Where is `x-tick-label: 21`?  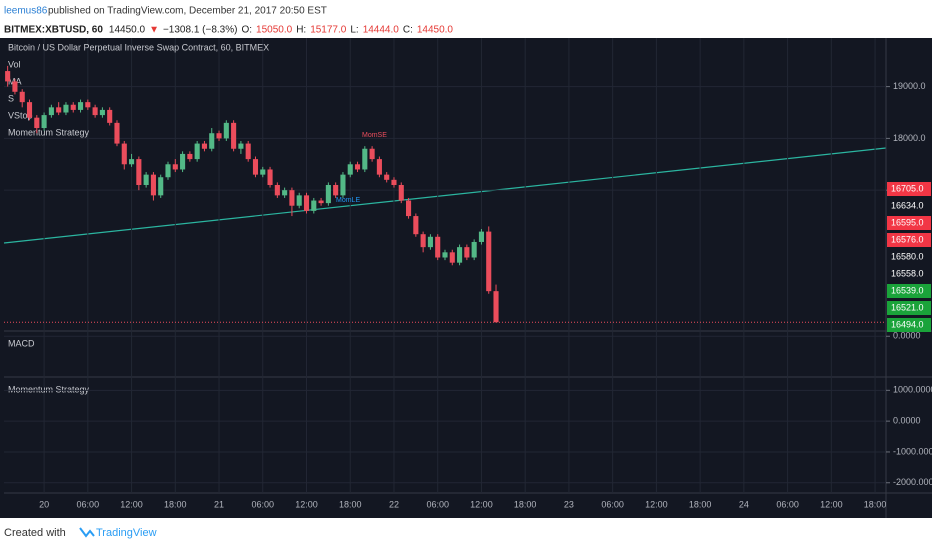
x-tick-label: 21 is located at coordinates (219, 504).